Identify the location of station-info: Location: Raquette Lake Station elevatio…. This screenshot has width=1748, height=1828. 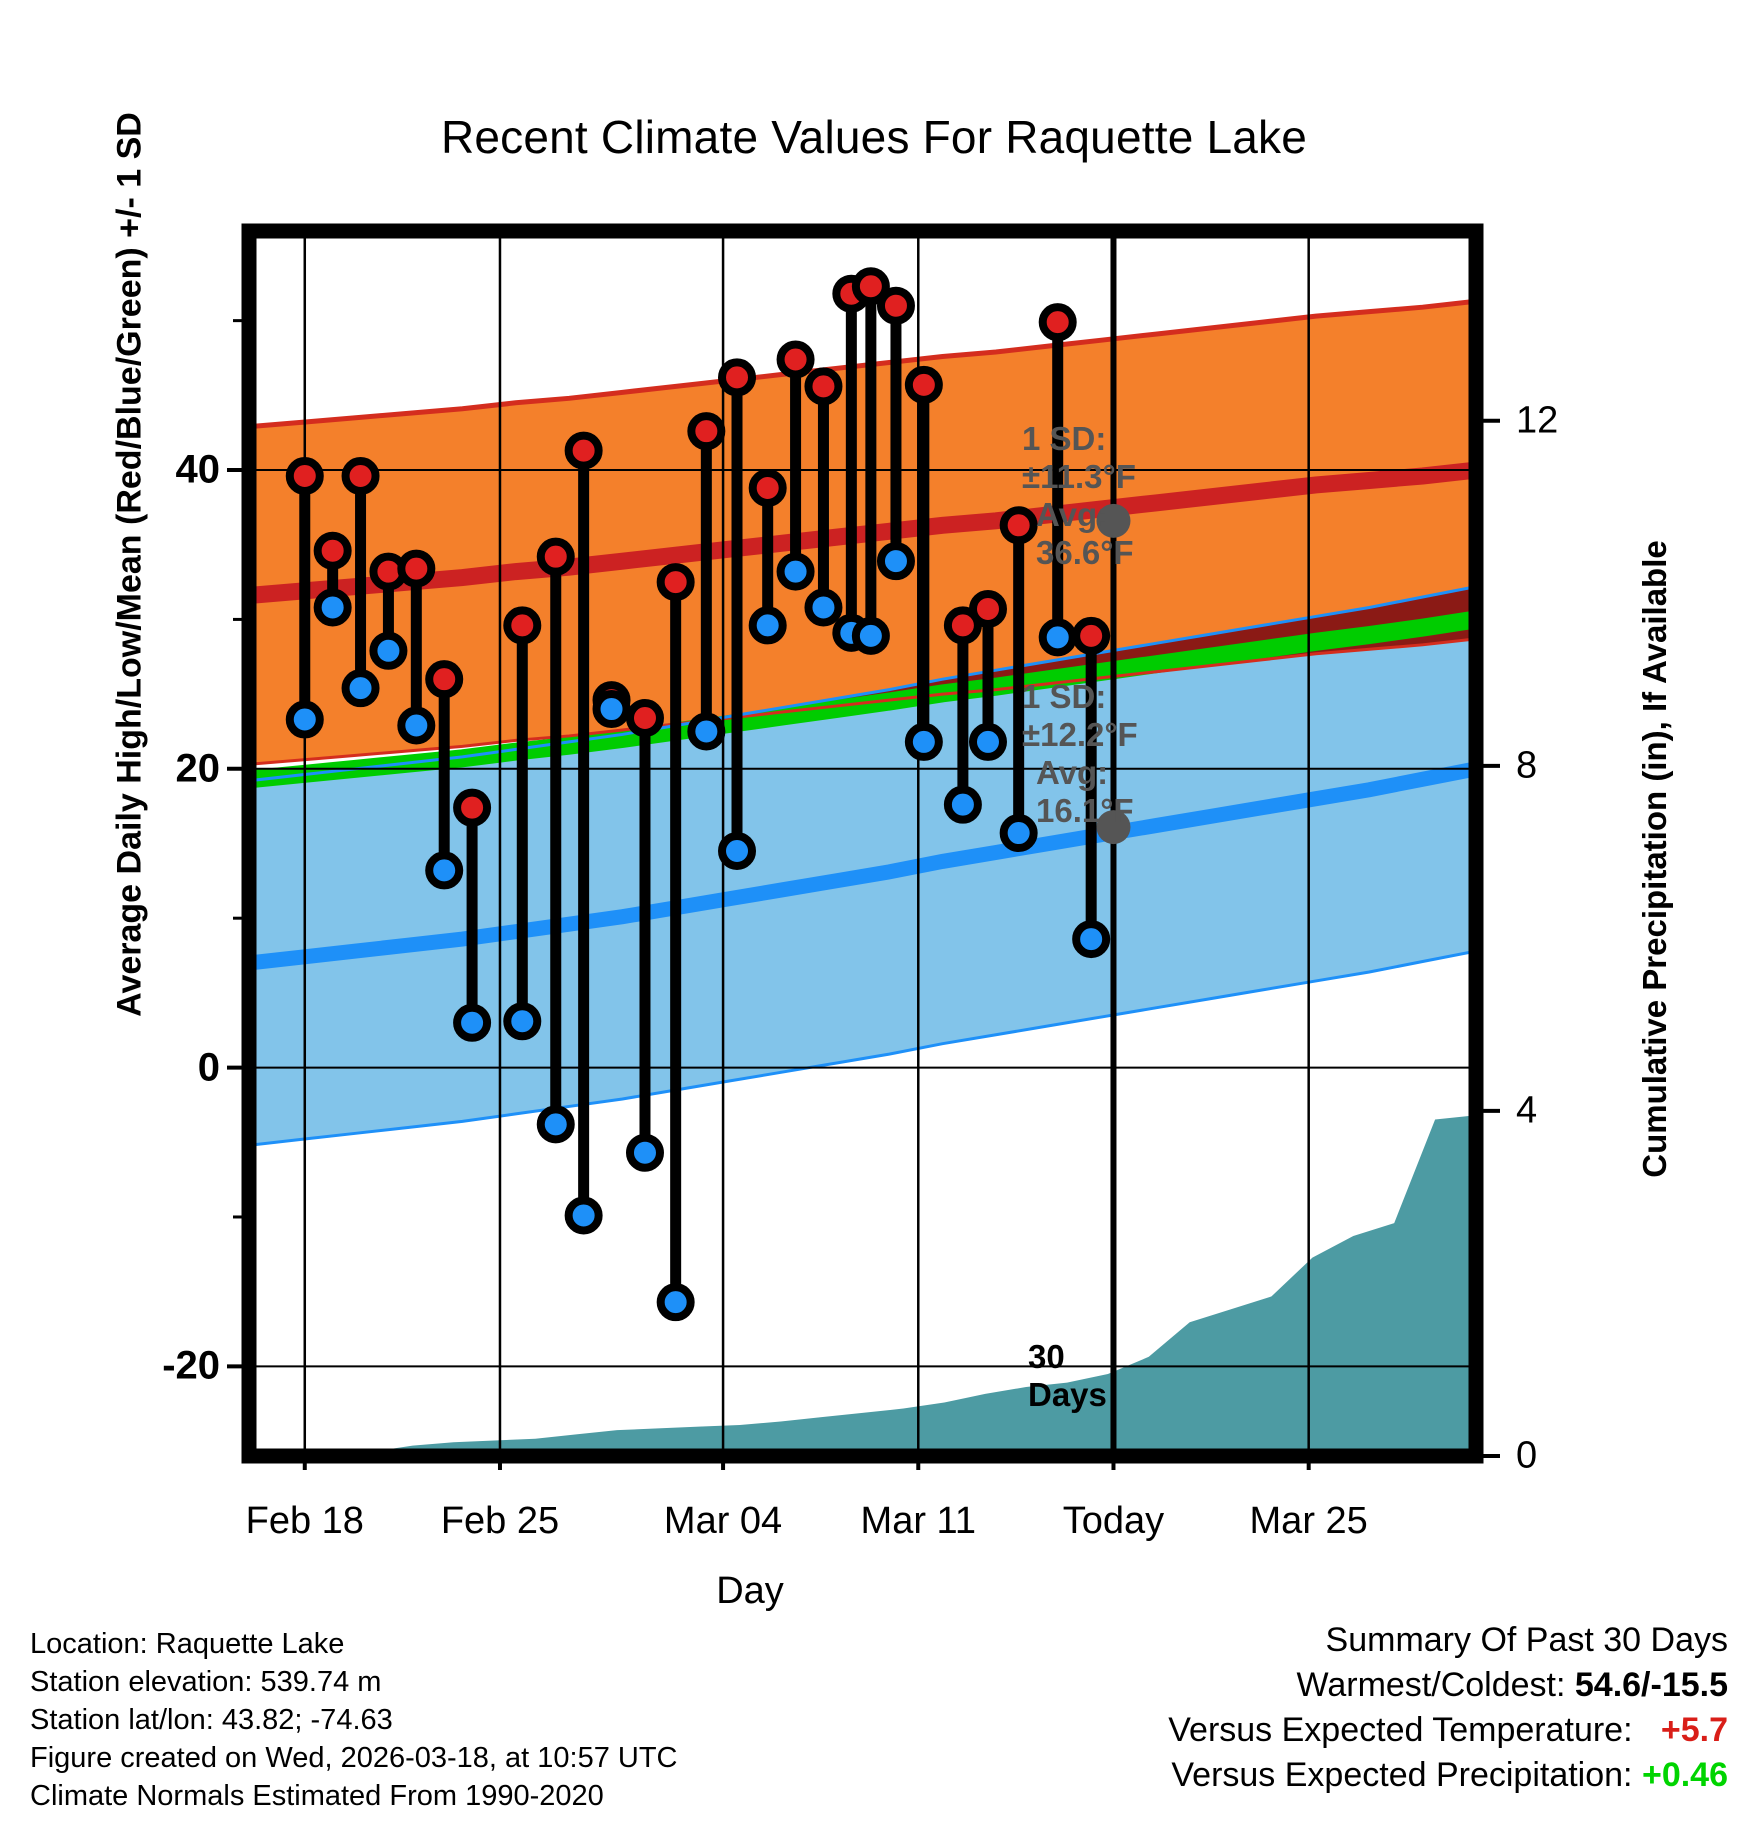
(354, 1720).